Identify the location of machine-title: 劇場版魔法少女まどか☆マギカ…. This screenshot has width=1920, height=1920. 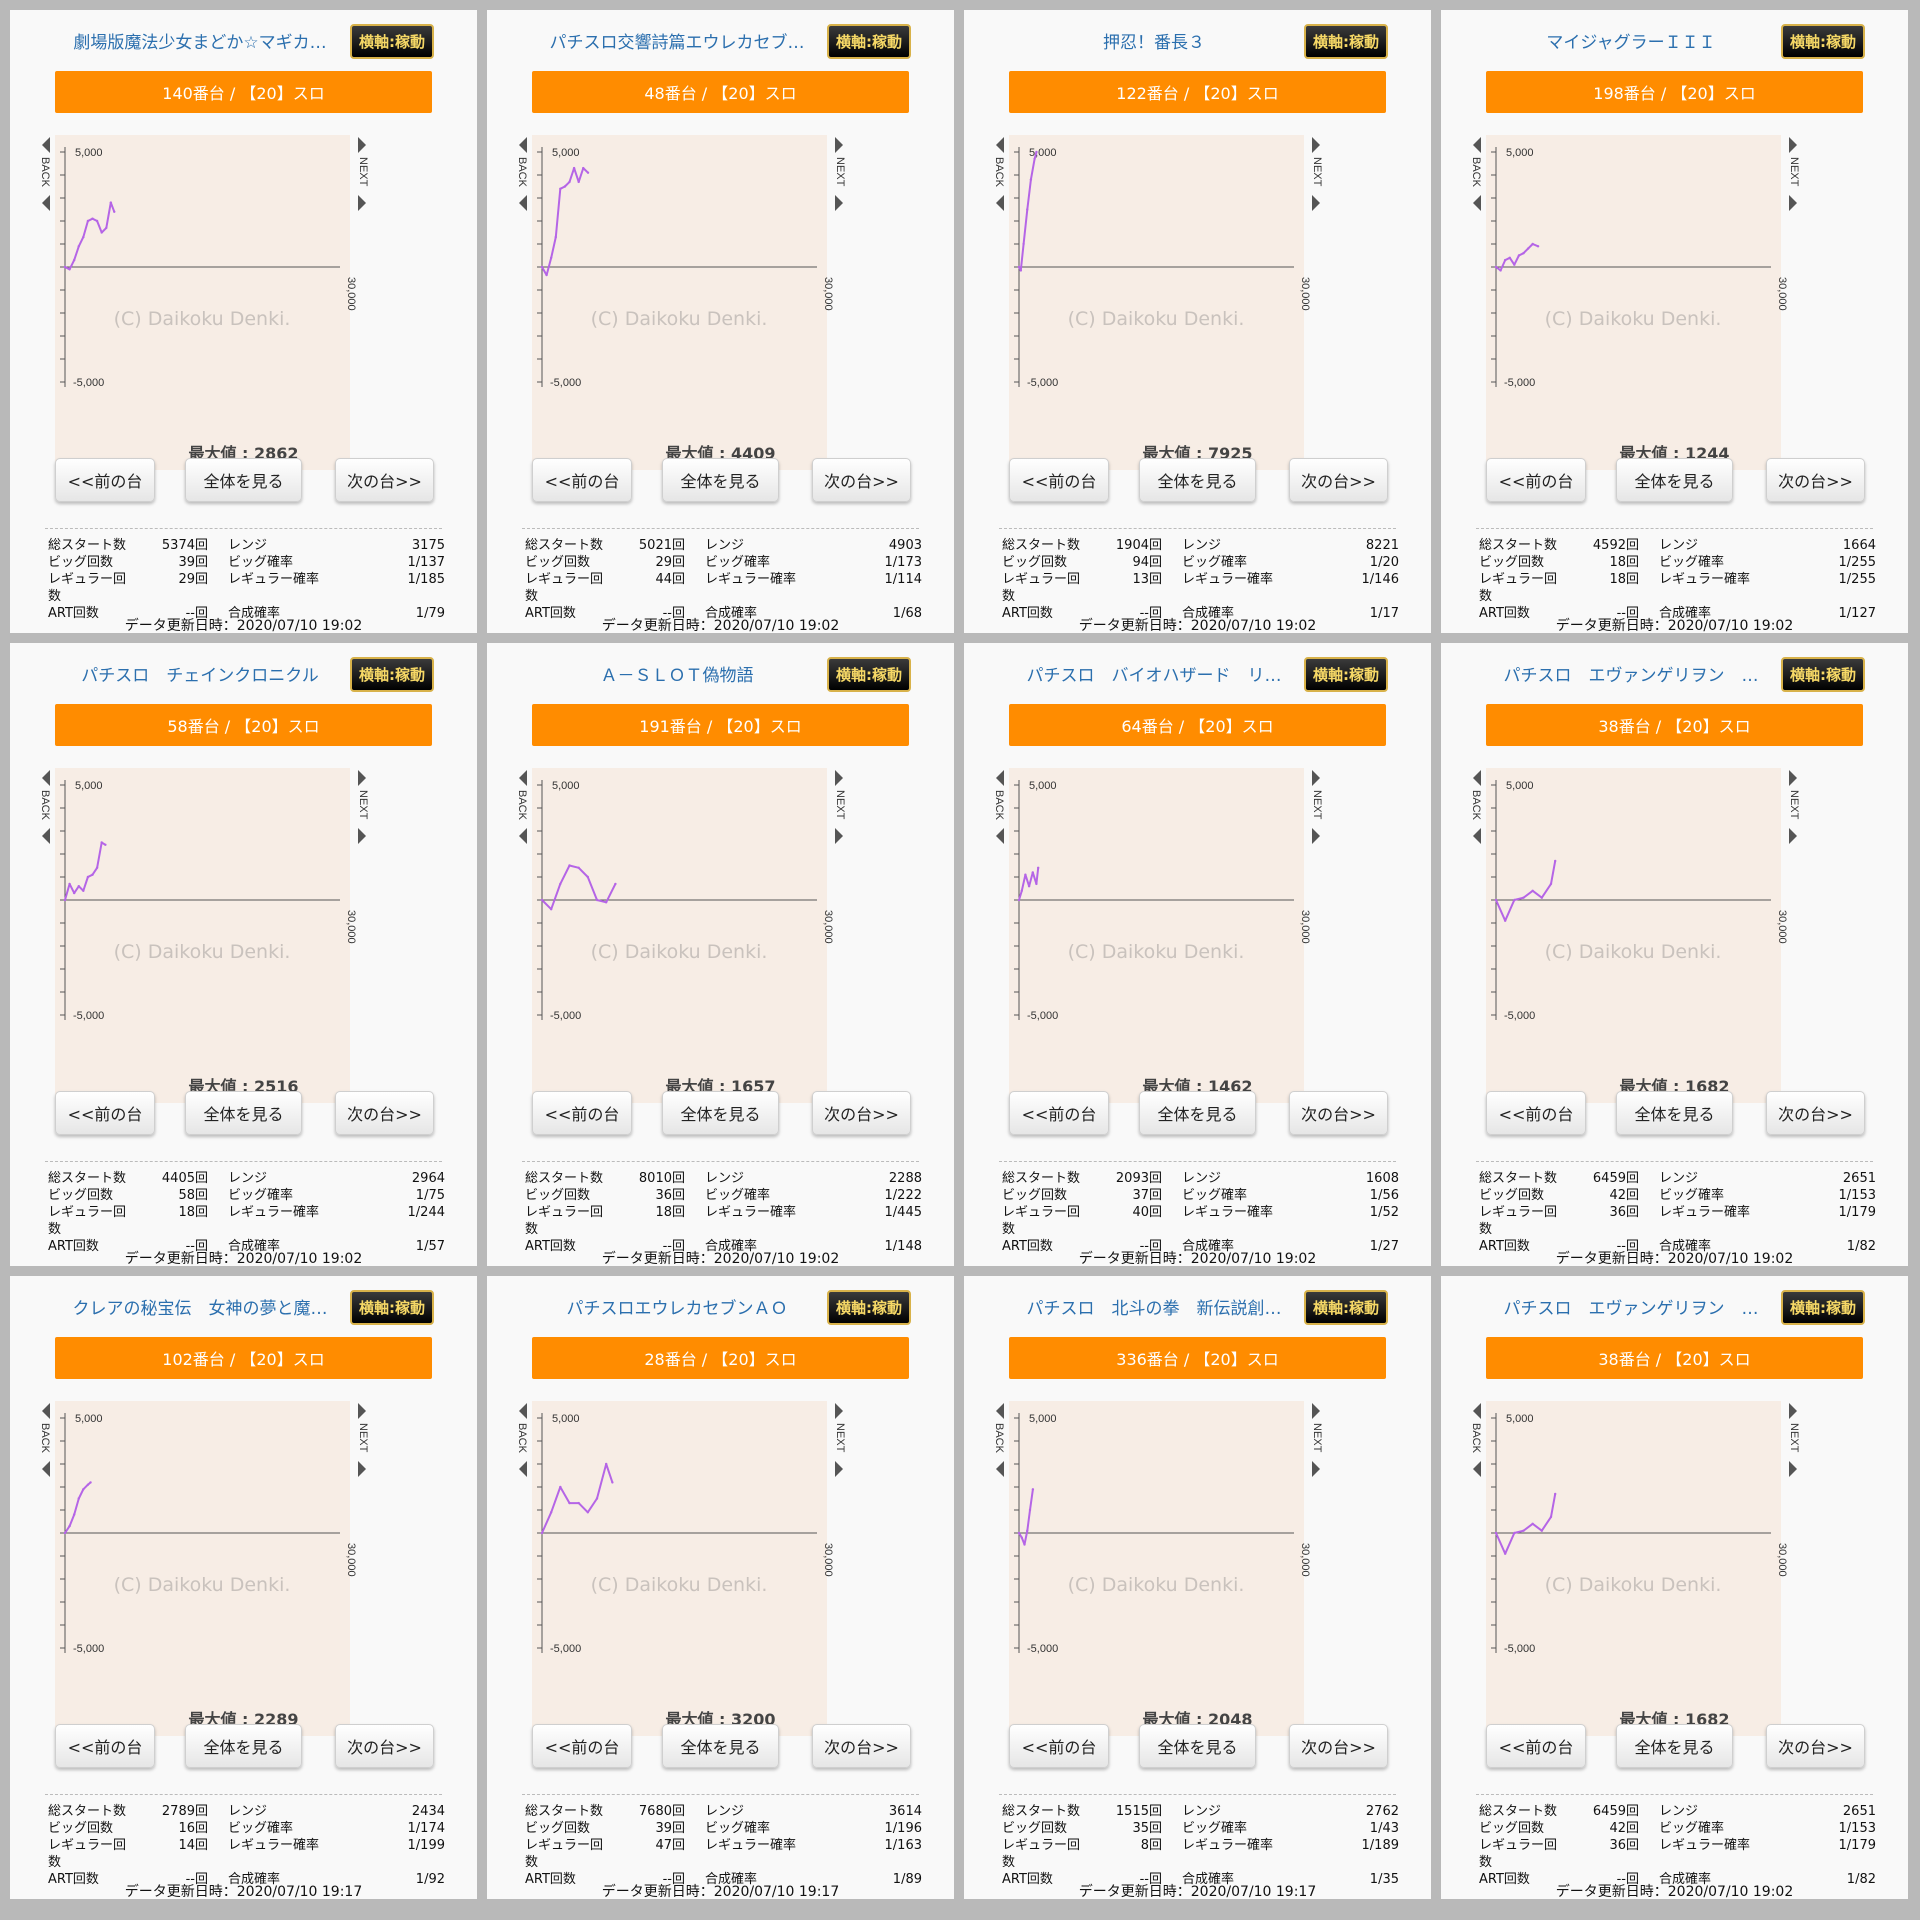
(200, 43).